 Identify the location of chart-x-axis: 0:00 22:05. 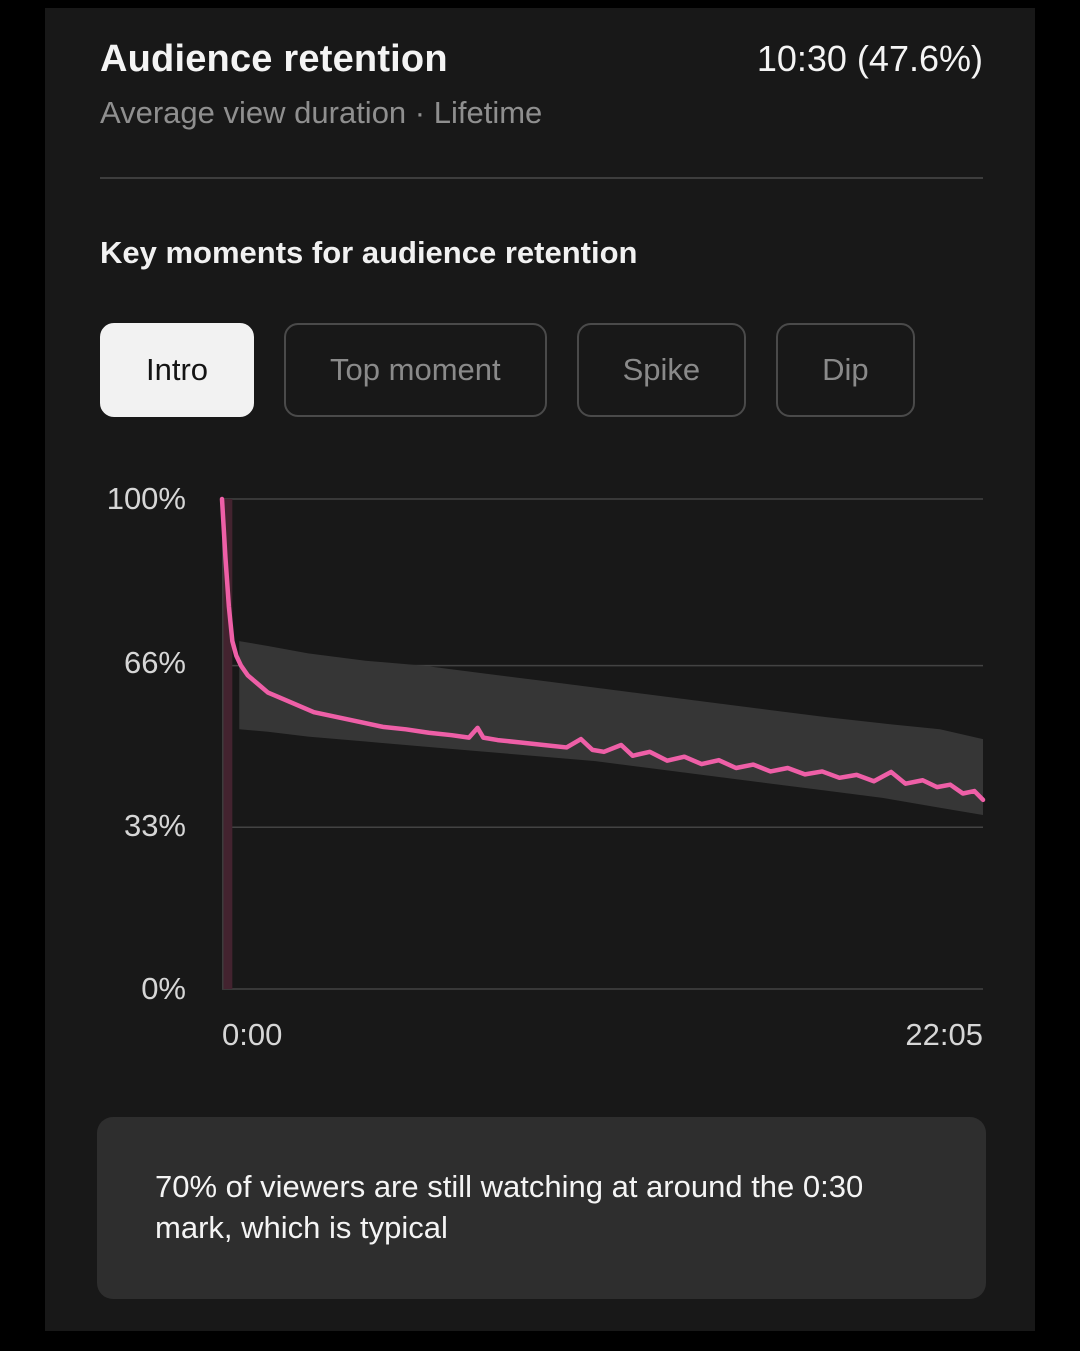
(602, 1035).